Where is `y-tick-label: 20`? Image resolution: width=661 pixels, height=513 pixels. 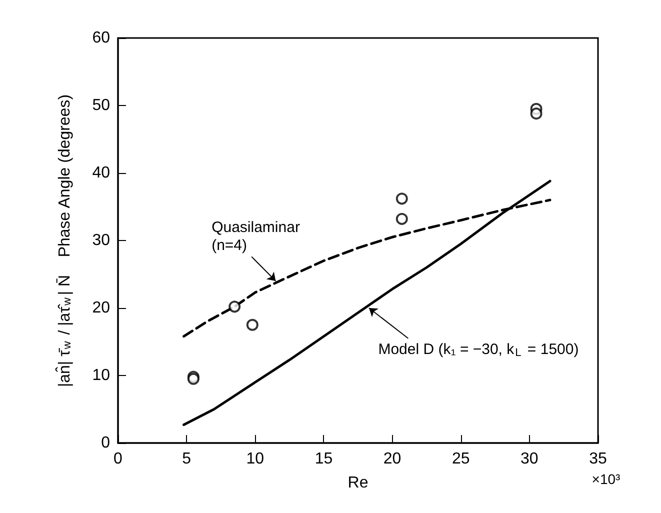
y-tick-label: 20 is located at coordinates (101, 308).